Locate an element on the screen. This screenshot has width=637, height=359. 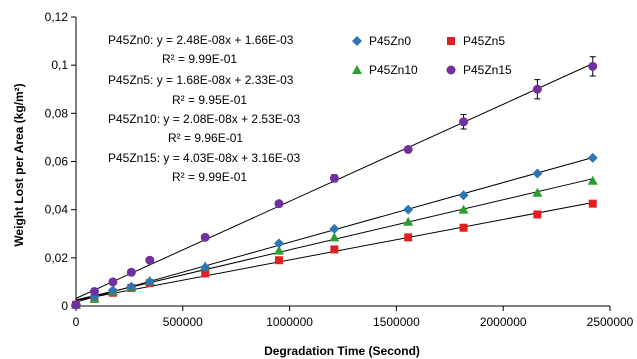
x-tick-label: 0 is located at coordinates (76, 322).